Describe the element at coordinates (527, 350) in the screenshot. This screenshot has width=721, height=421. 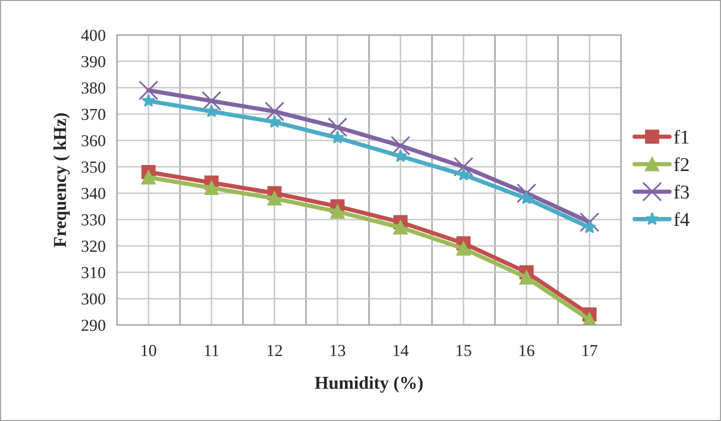
I see `x-tick-label: 16` at that location.